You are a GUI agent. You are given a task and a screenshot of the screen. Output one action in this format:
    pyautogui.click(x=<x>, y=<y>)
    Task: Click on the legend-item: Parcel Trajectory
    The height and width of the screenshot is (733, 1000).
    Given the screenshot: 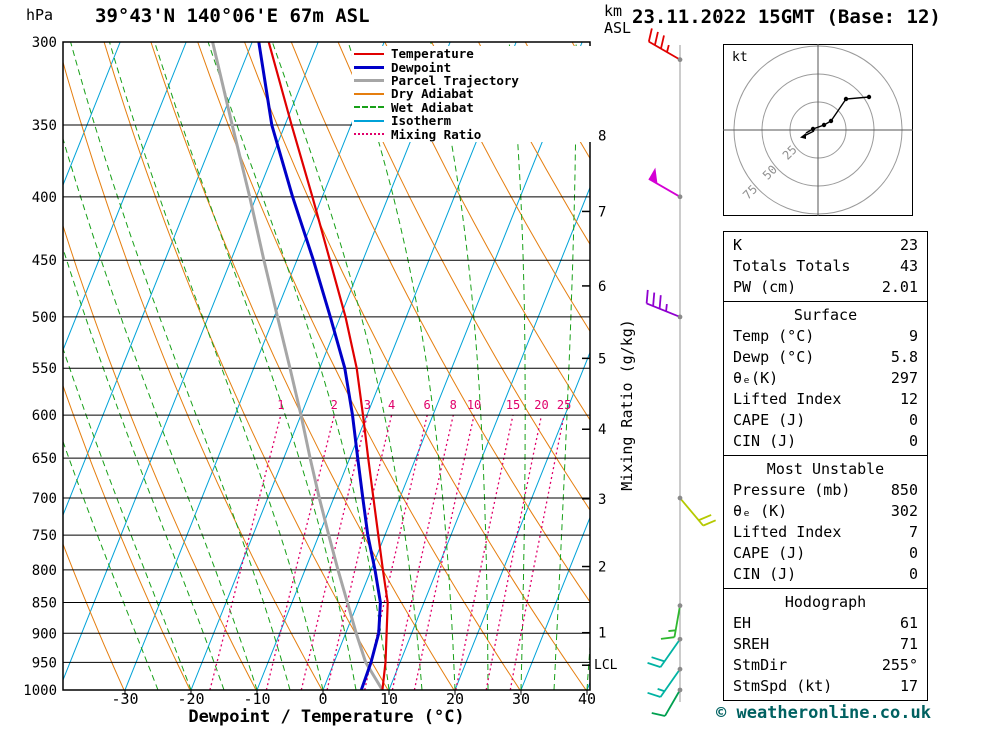 What is the action you would take?
    pyautogui.click(x=474, y=80)
    